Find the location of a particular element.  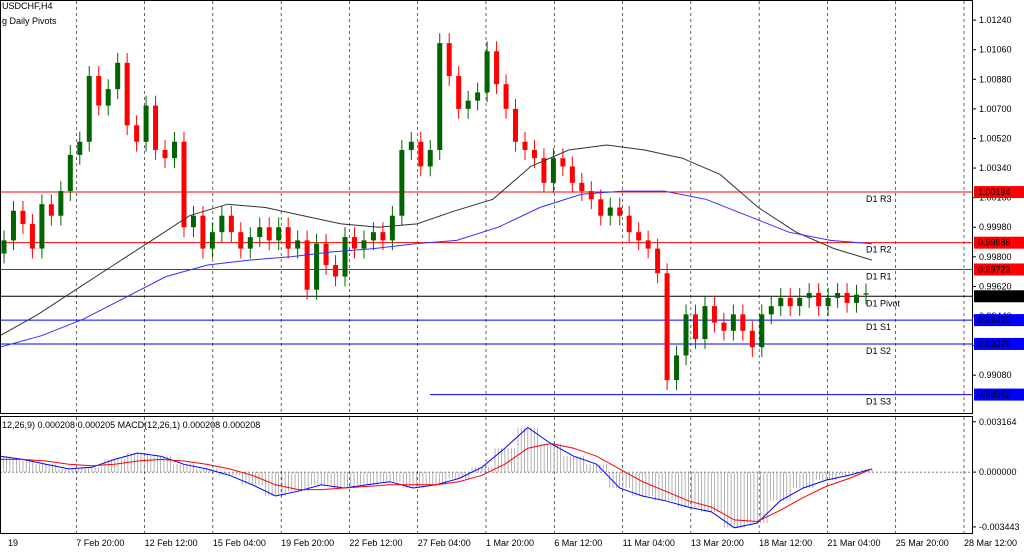

y-tick-label: 0.003164 is located at coordinates (998, 422).